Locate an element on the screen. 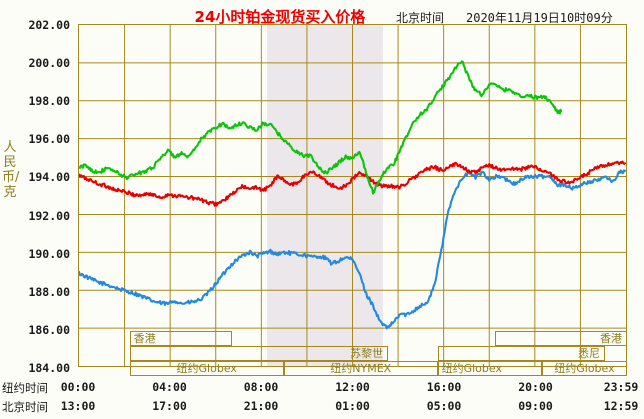  y-tick-label: 190.00 is located at coordinates (49, 253).